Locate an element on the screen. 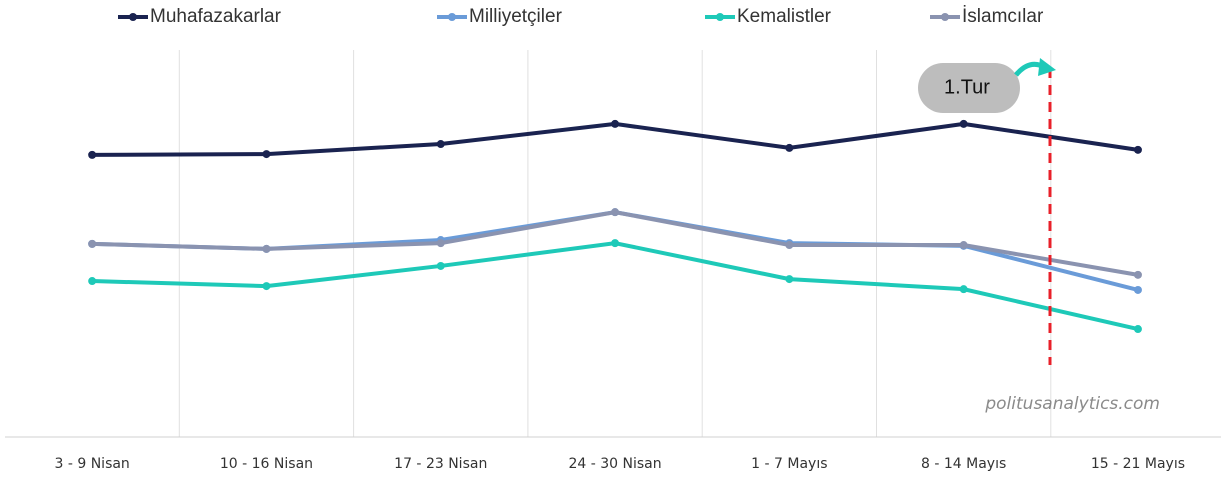 The height and width of the screenshot is (481, 1221). annotation-arrowhead is located at coordinates (1047, 67).